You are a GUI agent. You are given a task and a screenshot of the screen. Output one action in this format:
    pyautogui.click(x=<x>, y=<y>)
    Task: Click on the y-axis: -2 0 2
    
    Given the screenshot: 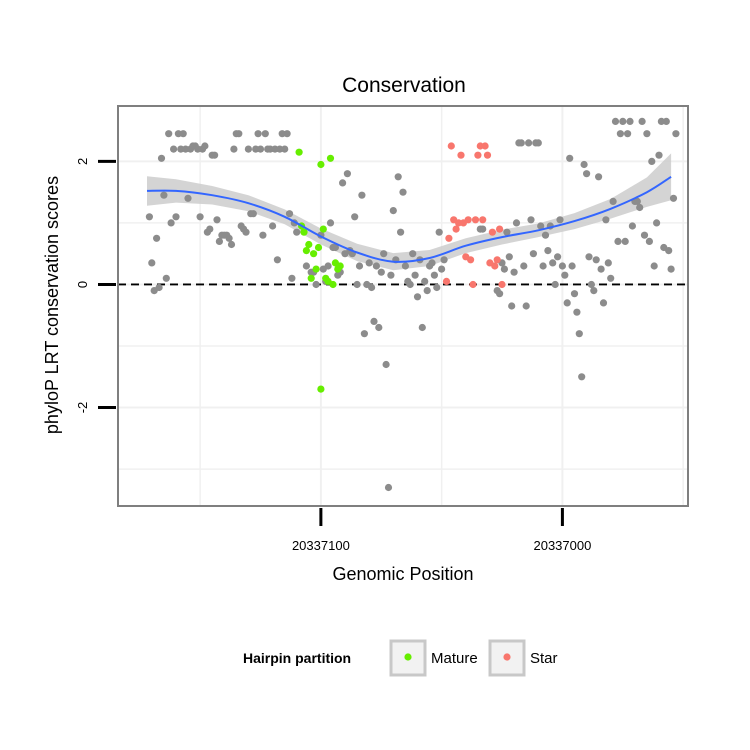 What is the action you would take?
    pyautogui.click(x=95, y=285)
    